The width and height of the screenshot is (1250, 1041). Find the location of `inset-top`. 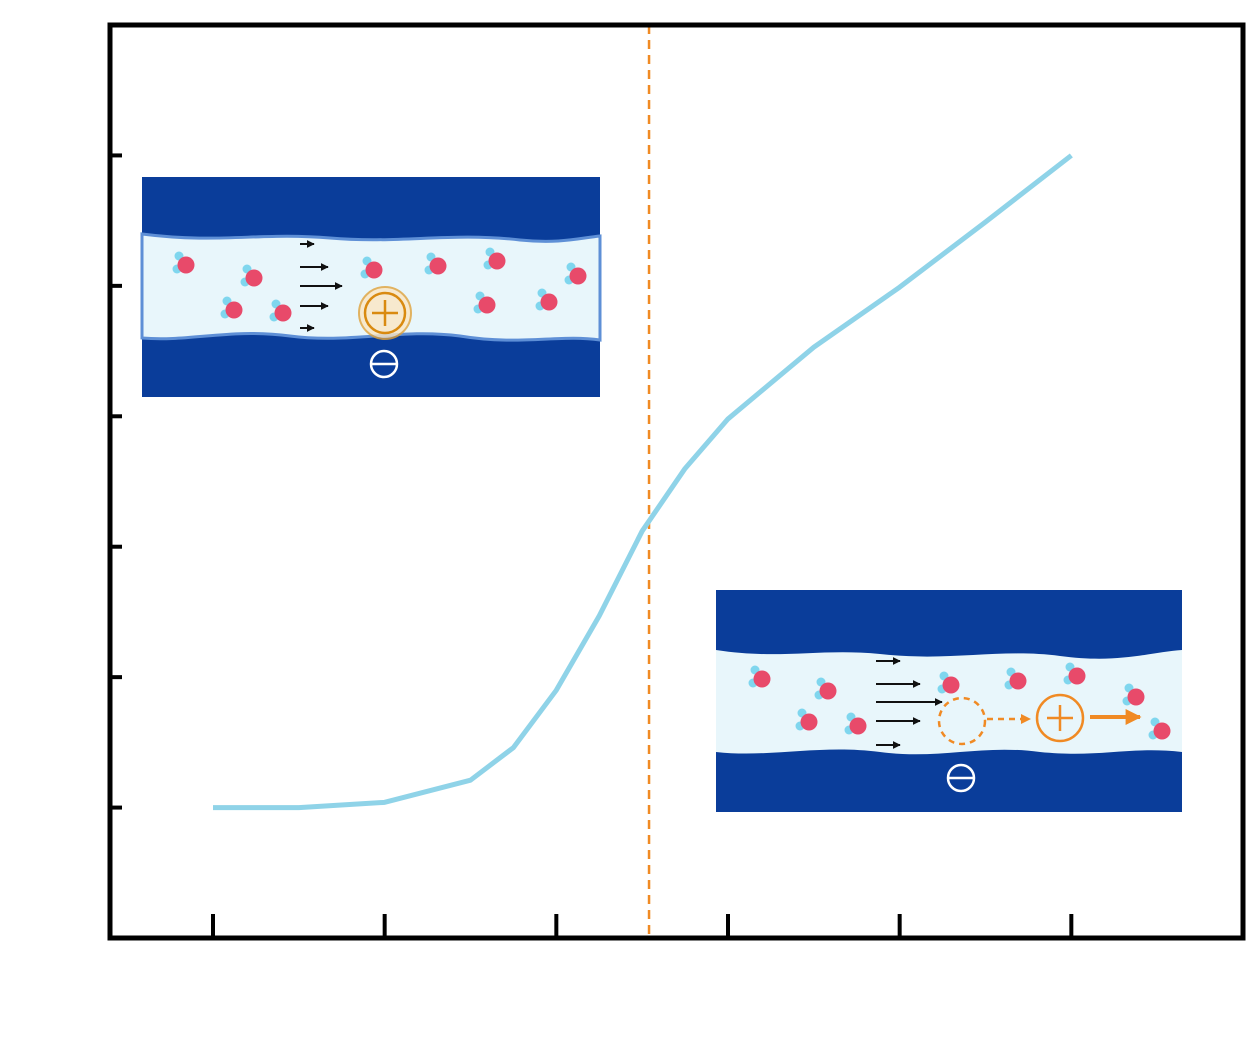

inset-top is located at coordinates (371, 287).